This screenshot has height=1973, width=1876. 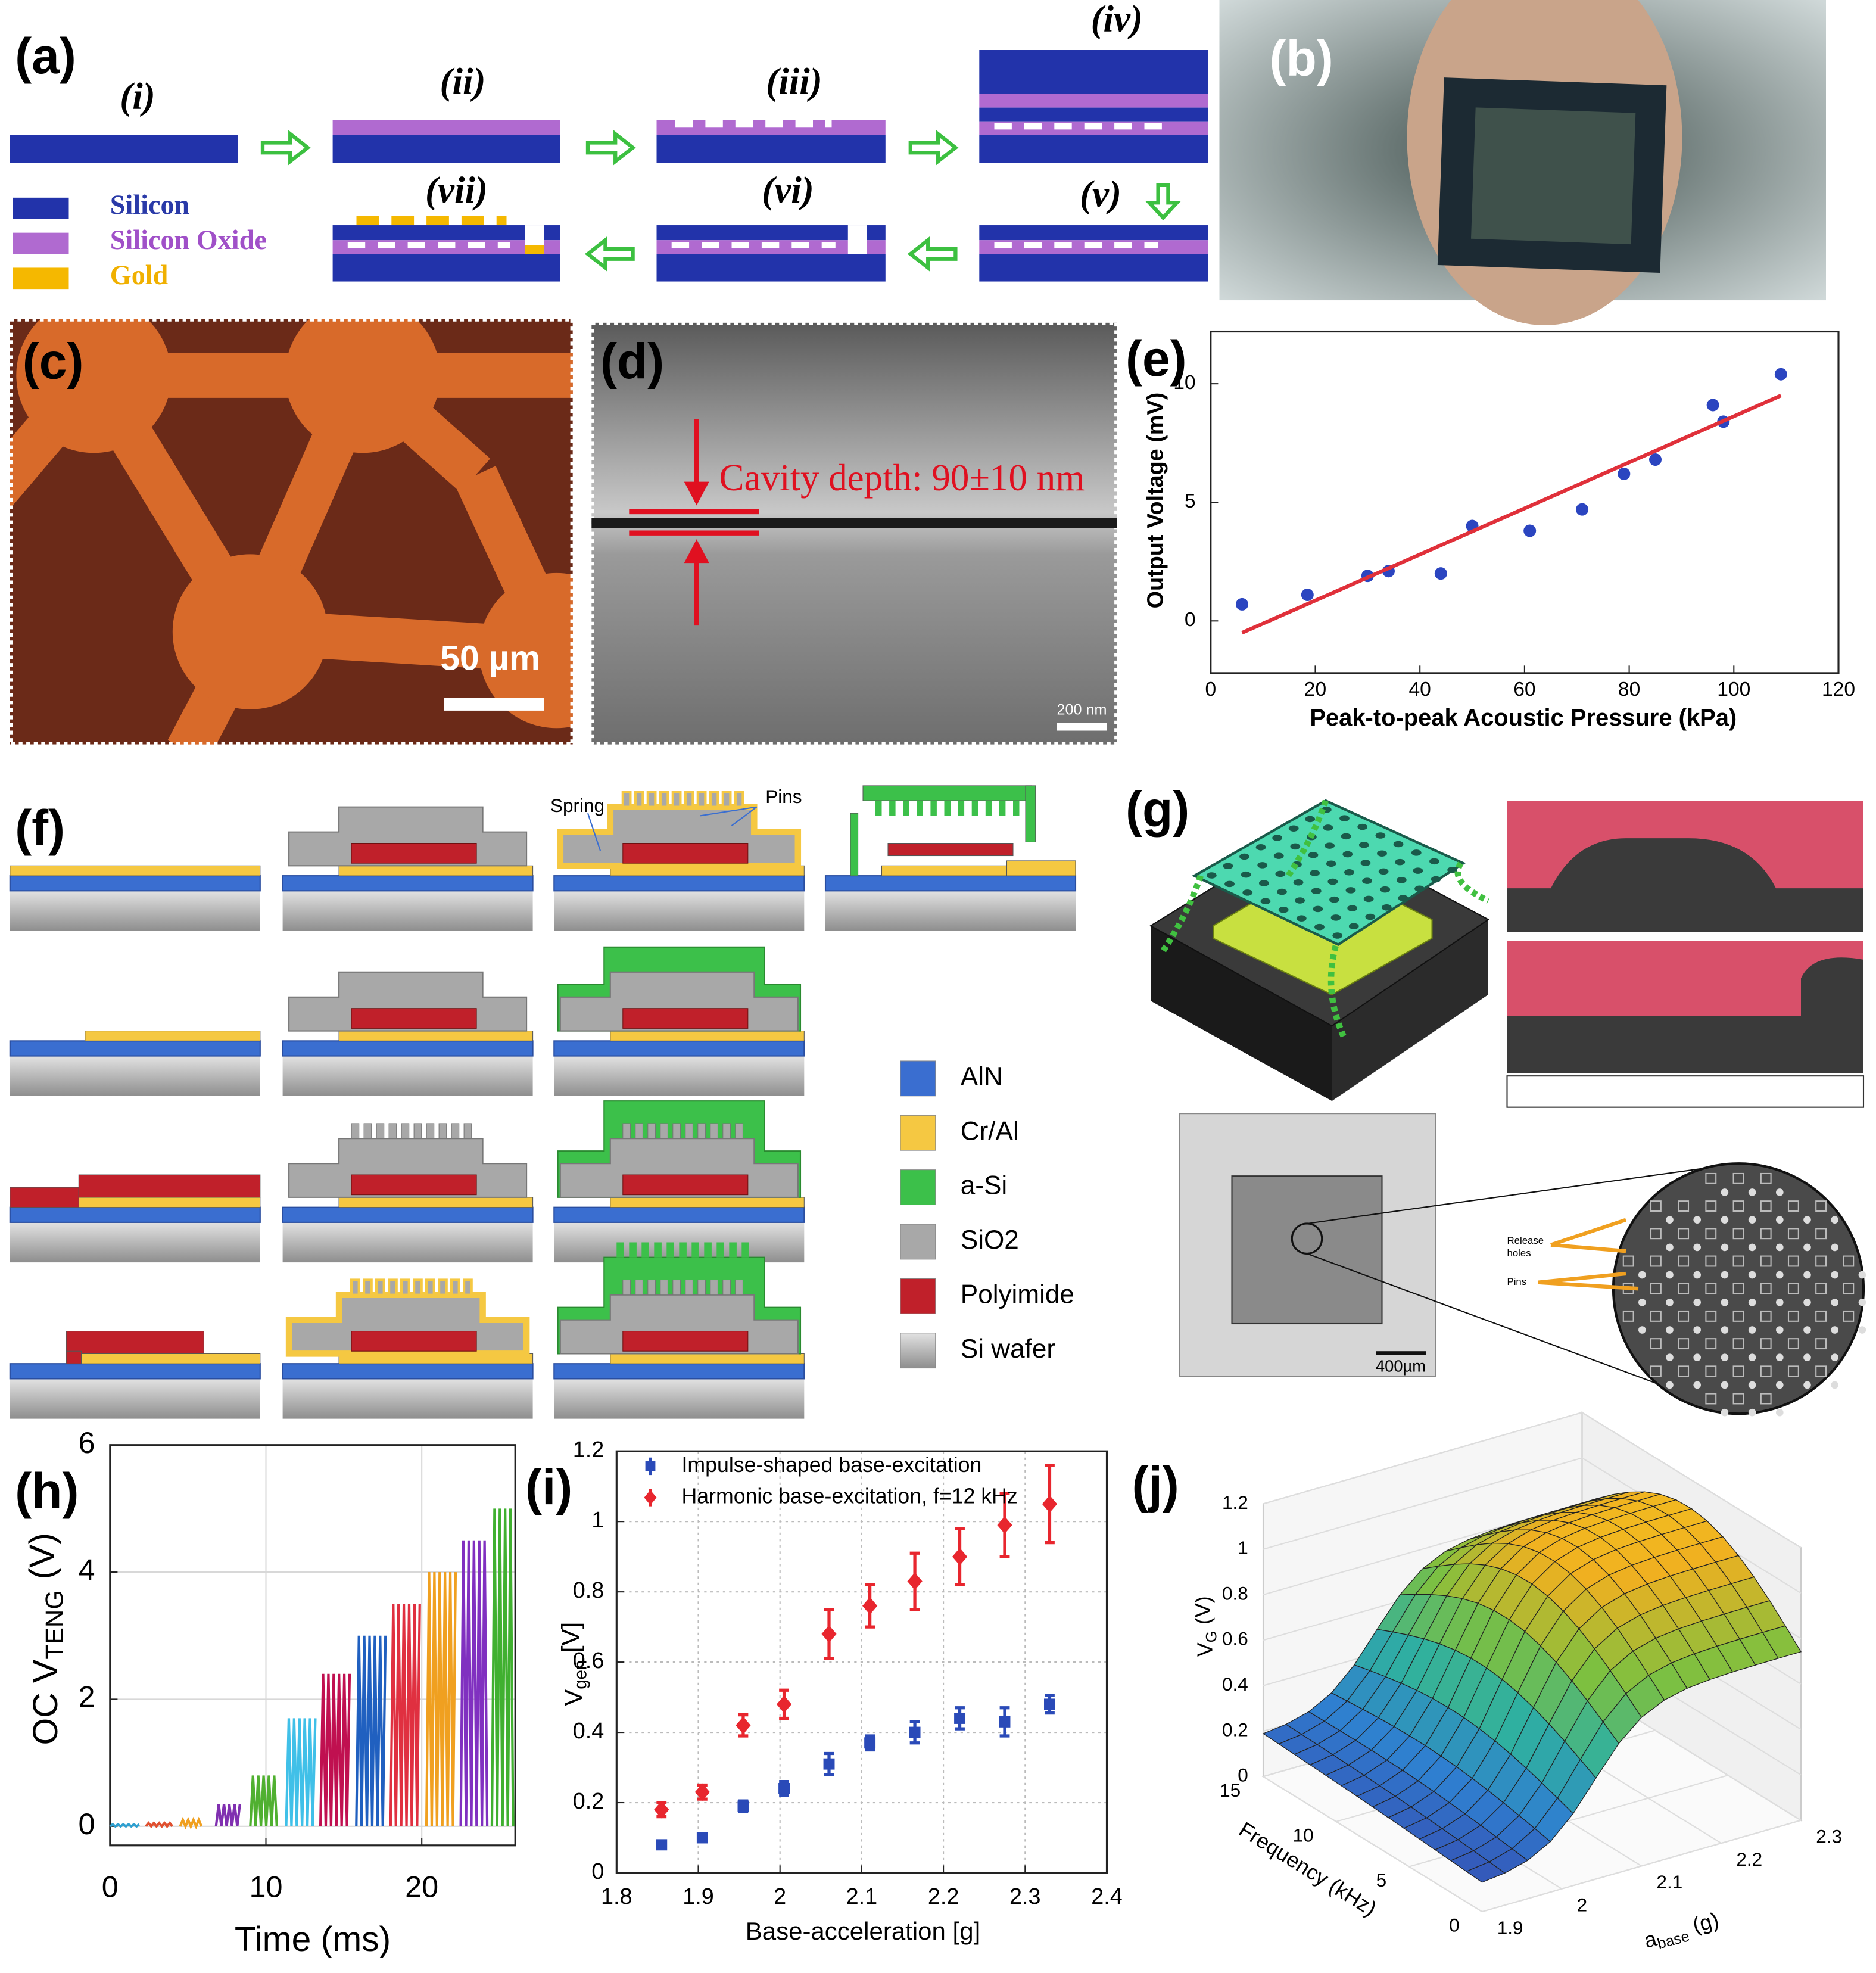 What do you see at coordinates (1532, 1480) in the screenshot?
I see `grid-line` at bounding box center [1532, 1480].